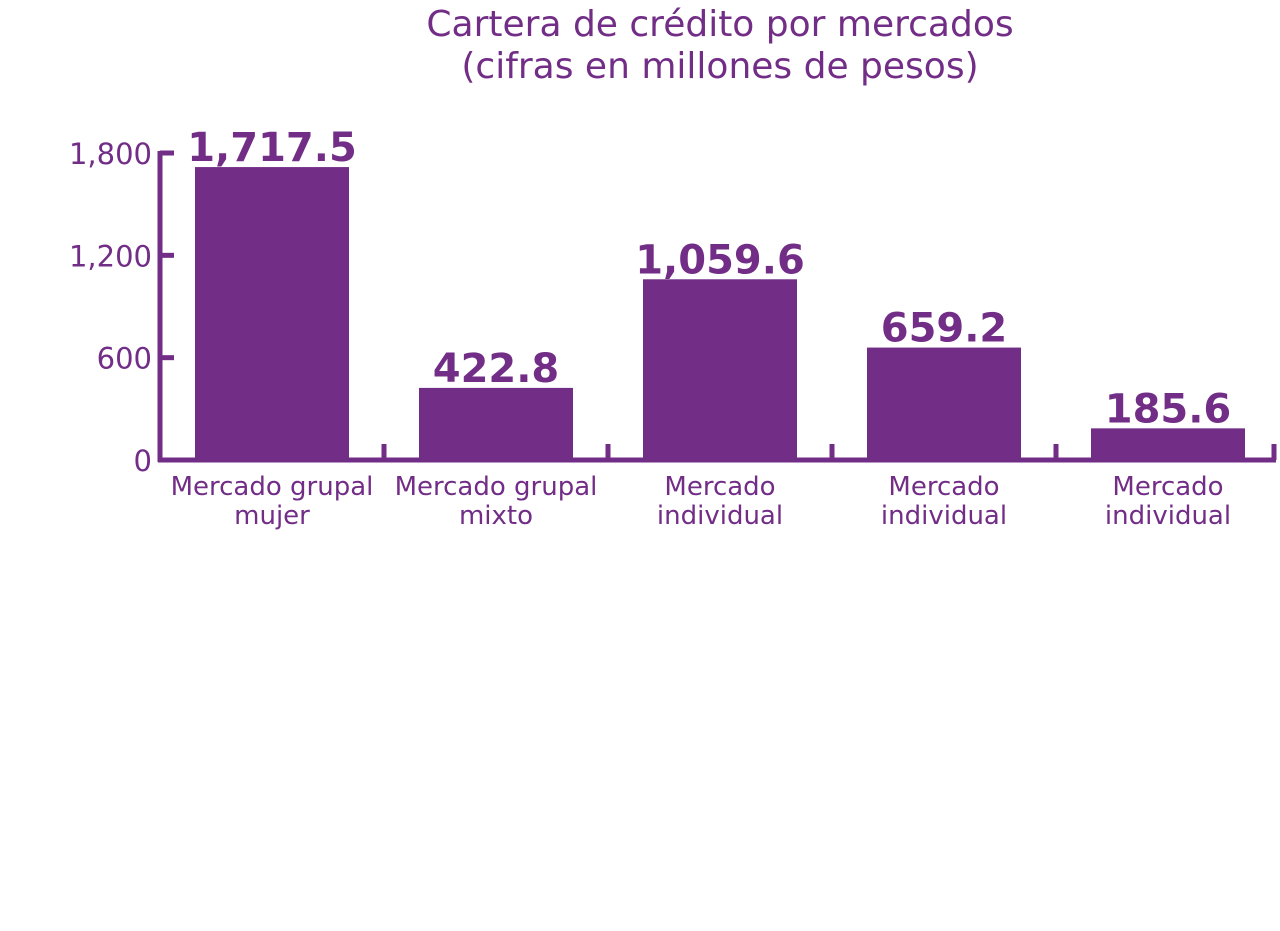 Image resolution: width=1280 pixels, height=931 pixels. What do you see at coordinates (143, 461) in the screenshot?
I see `y-tick-label: 0` at bounding box center [143, 461].